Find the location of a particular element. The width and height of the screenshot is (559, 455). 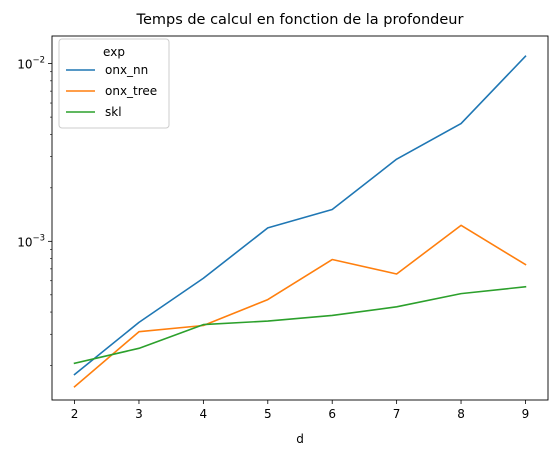

series-line-skl is located at coordinates (300, 325).